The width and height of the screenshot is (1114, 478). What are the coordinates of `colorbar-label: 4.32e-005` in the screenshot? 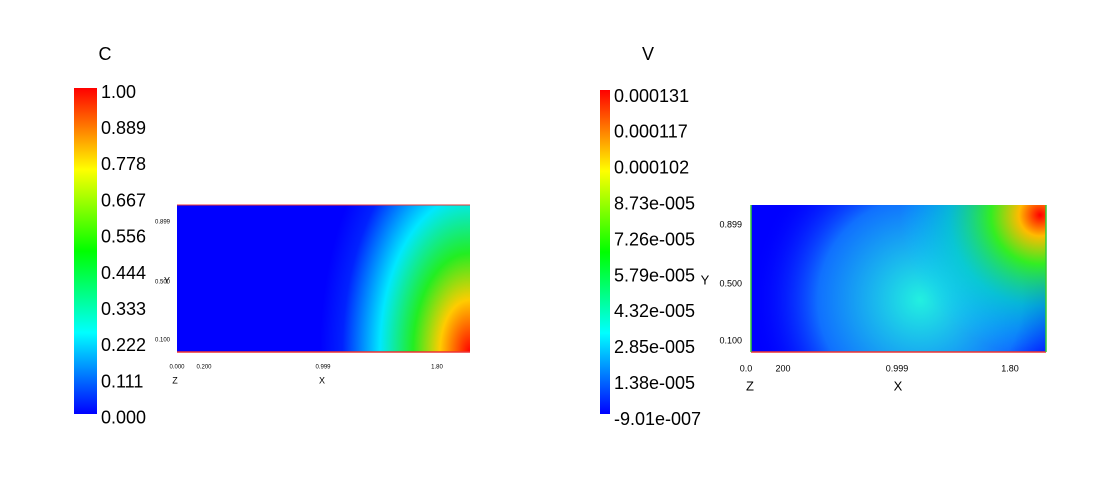 It's located at (654, 311).